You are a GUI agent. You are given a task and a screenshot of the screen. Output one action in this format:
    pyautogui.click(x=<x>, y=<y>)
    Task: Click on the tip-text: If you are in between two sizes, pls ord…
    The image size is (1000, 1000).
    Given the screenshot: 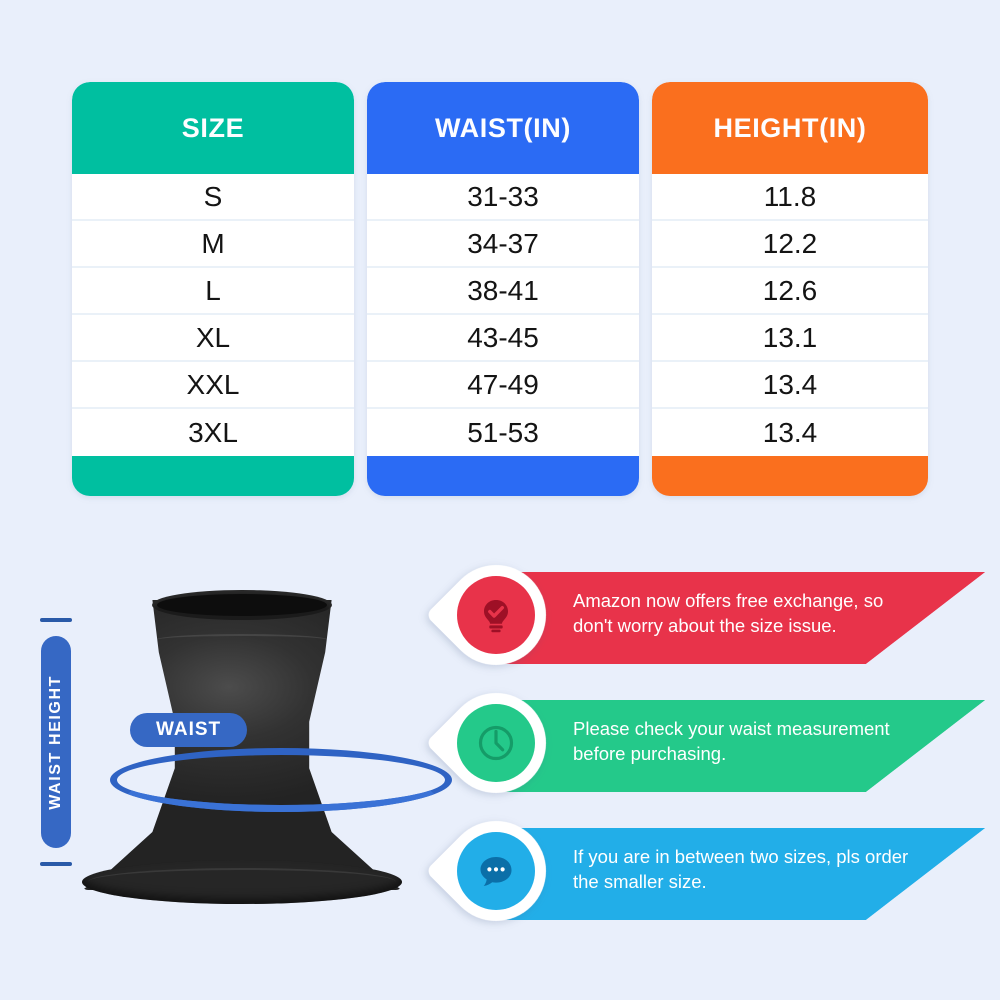 What is the action you would take?
    pyautogui.click(x=741, y=869)
    